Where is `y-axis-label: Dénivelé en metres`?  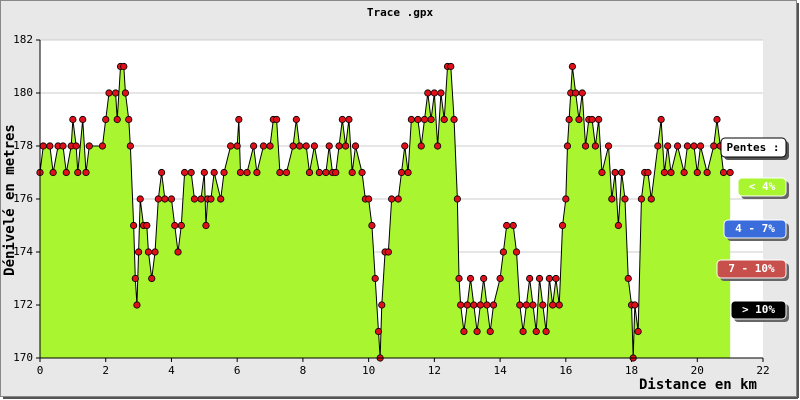
y-axis-label: Dénivelé en metres is located at coordinates (10, 200).